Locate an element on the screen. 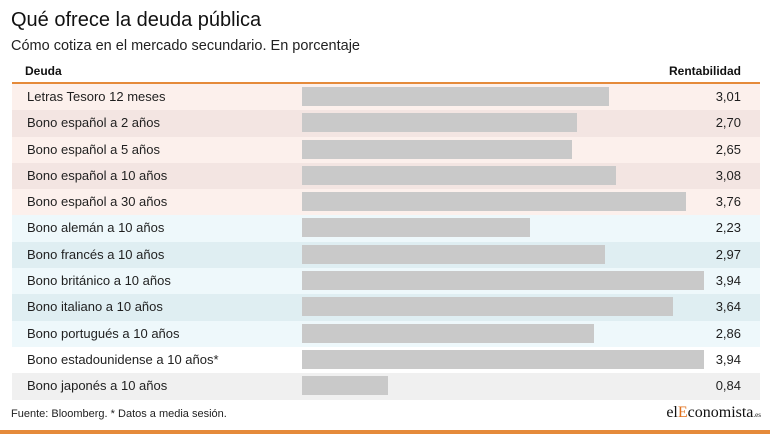  value-label: 2,97 is located at coordinates (728, 254).